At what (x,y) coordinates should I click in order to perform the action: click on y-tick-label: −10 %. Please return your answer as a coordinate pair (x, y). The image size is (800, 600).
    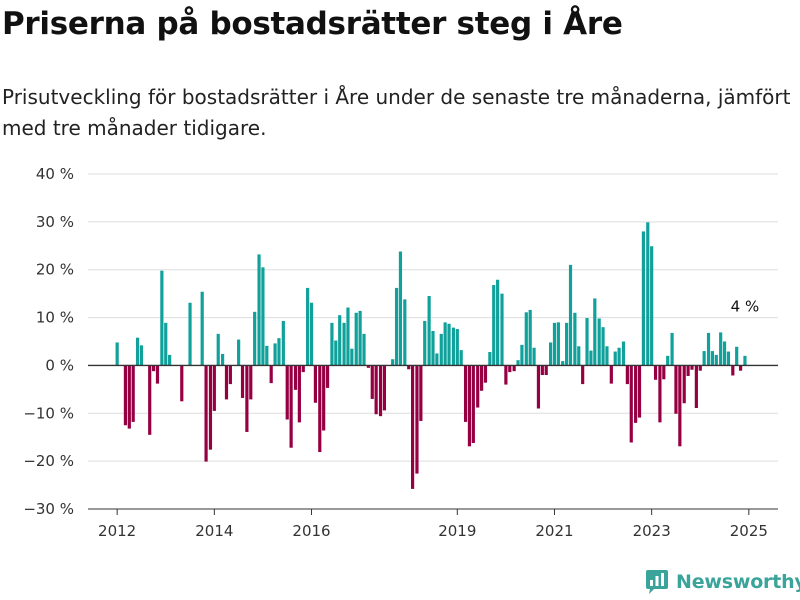
    Looking at the image, I should click on (48, 413).